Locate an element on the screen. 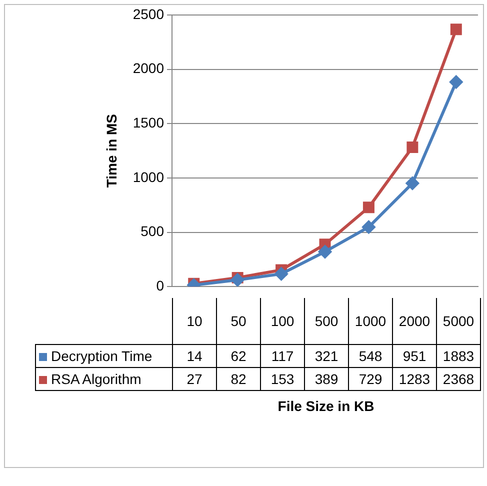 The height and width of the screenshot is (486, 487). x-tick-label: 500 is located at coordinates (326, 321).